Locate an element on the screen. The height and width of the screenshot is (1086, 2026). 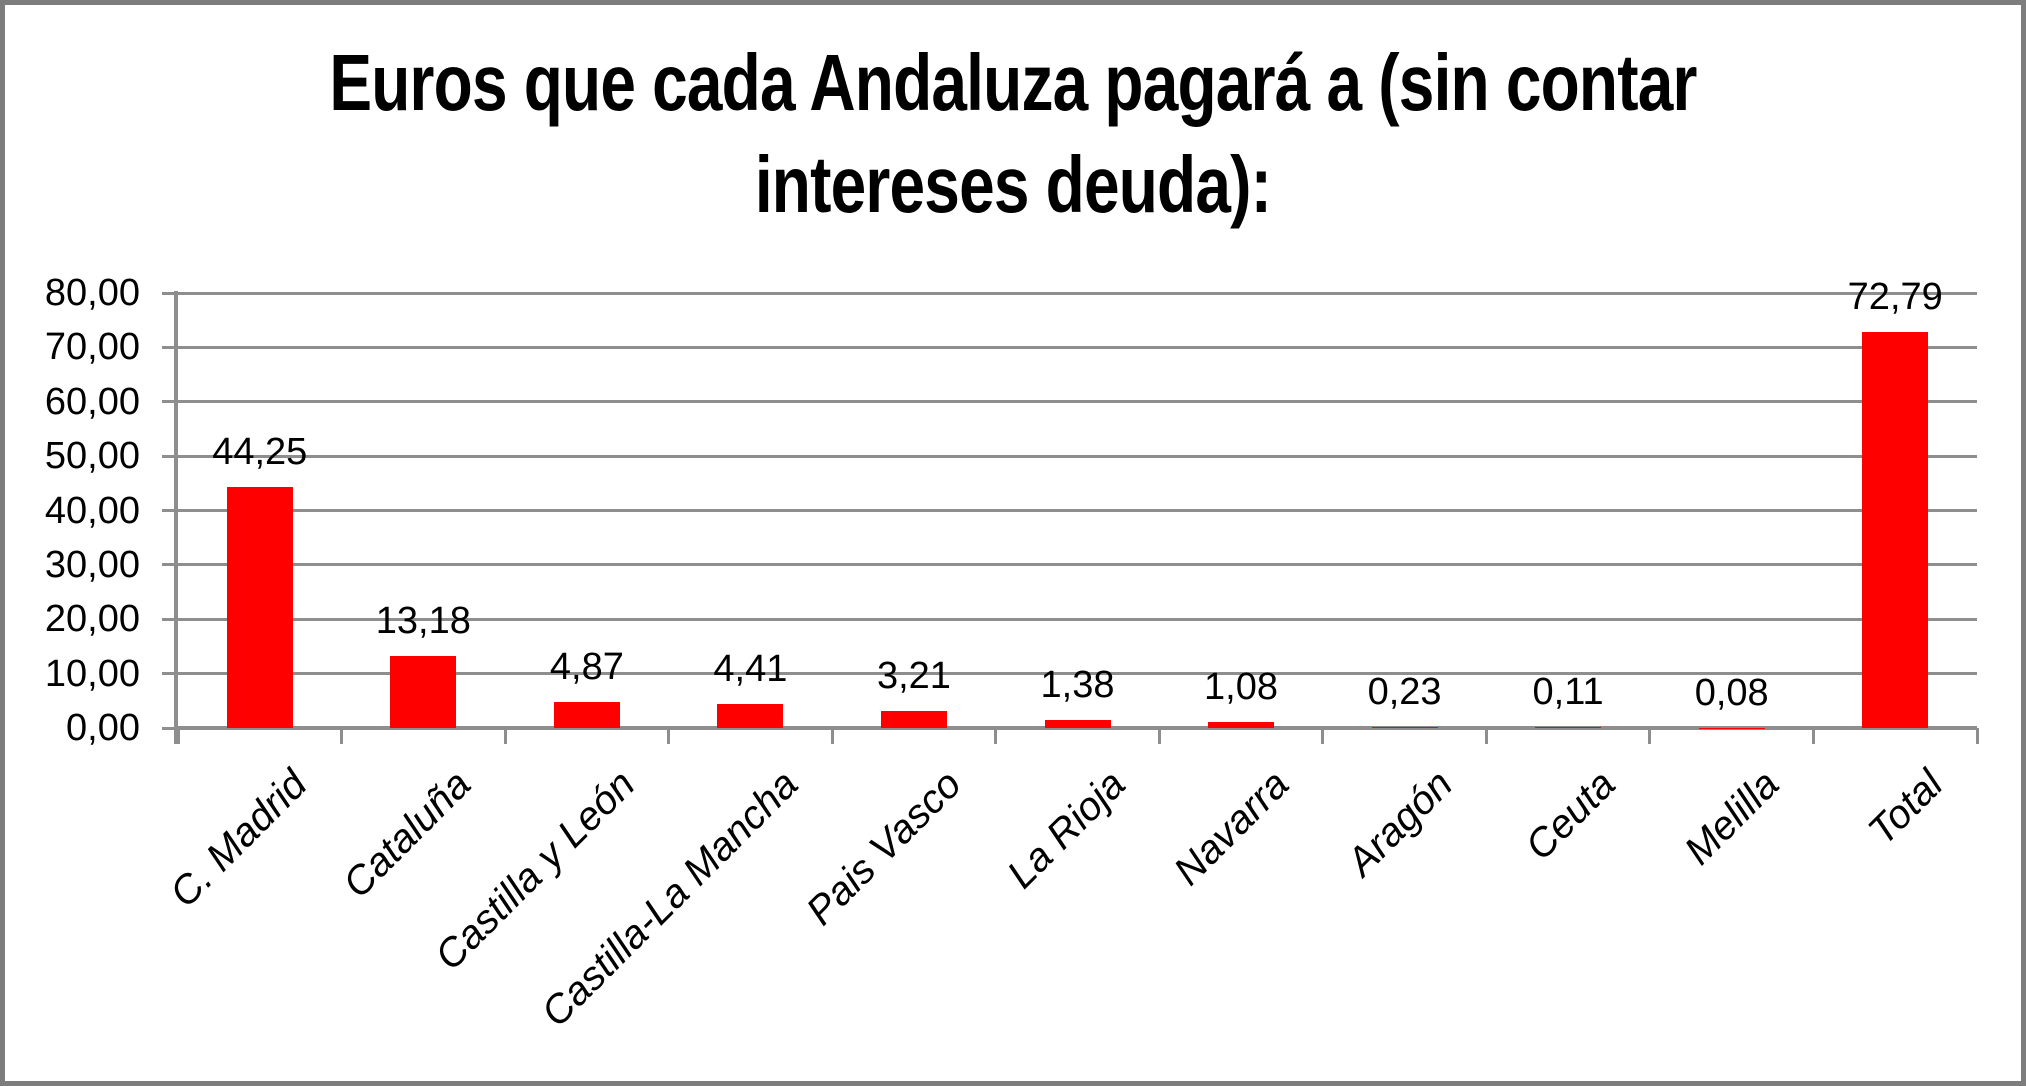
bar-castilla-y-leon is located at coordinates (586, 714).